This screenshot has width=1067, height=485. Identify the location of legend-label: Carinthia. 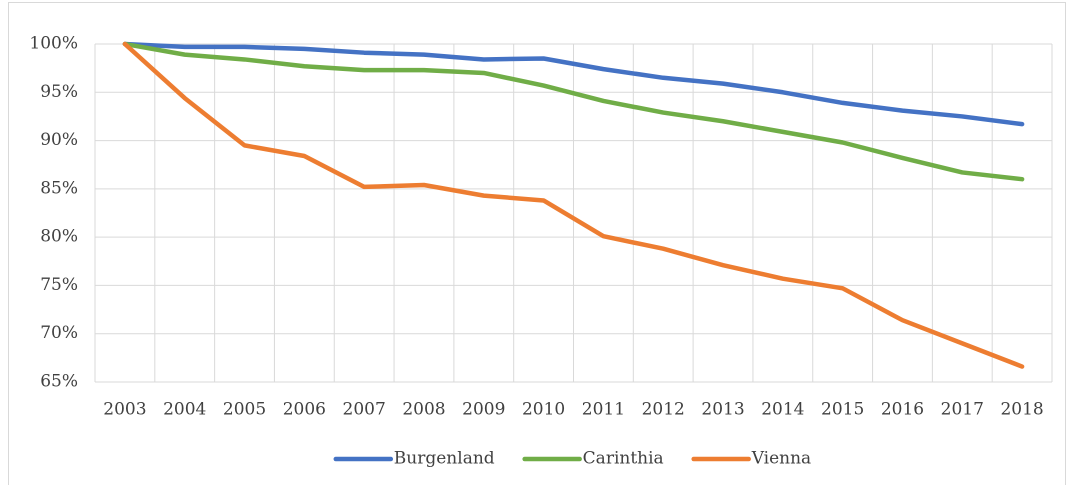
(623, 459).